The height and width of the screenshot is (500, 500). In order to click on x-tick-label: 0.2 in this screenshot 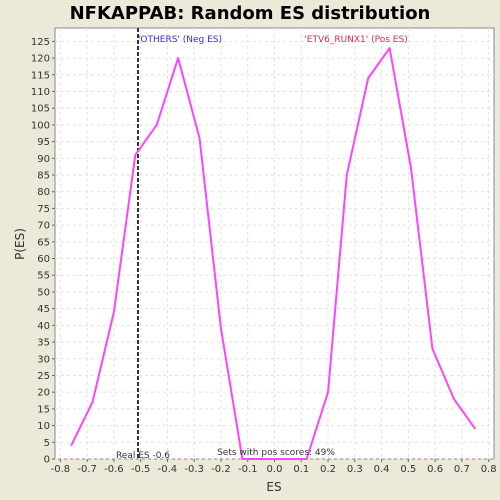, I will do `click(328, 469)`.